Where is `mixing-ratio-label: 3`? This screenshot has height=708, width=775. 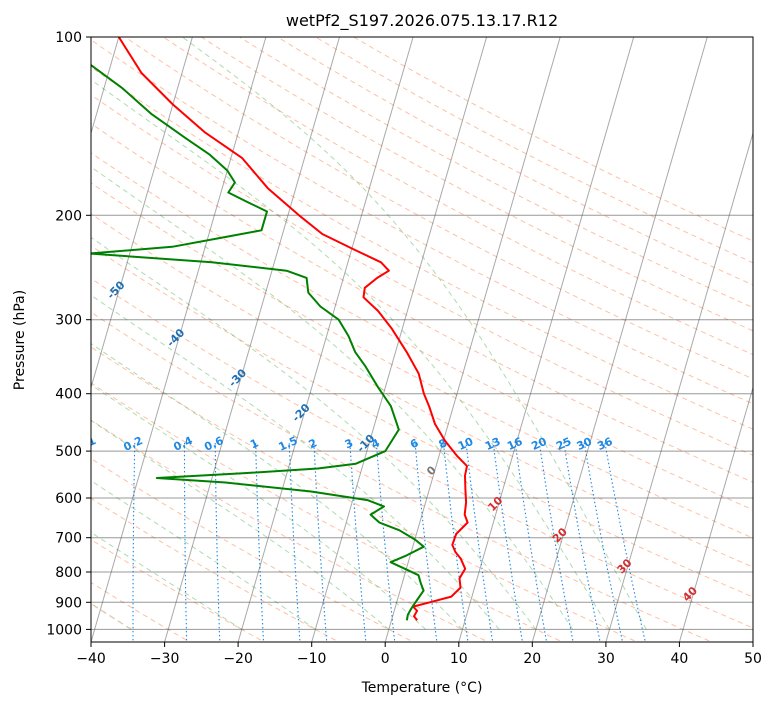 mixing-ratio-label: 3 is located at coordinates (349, 443).